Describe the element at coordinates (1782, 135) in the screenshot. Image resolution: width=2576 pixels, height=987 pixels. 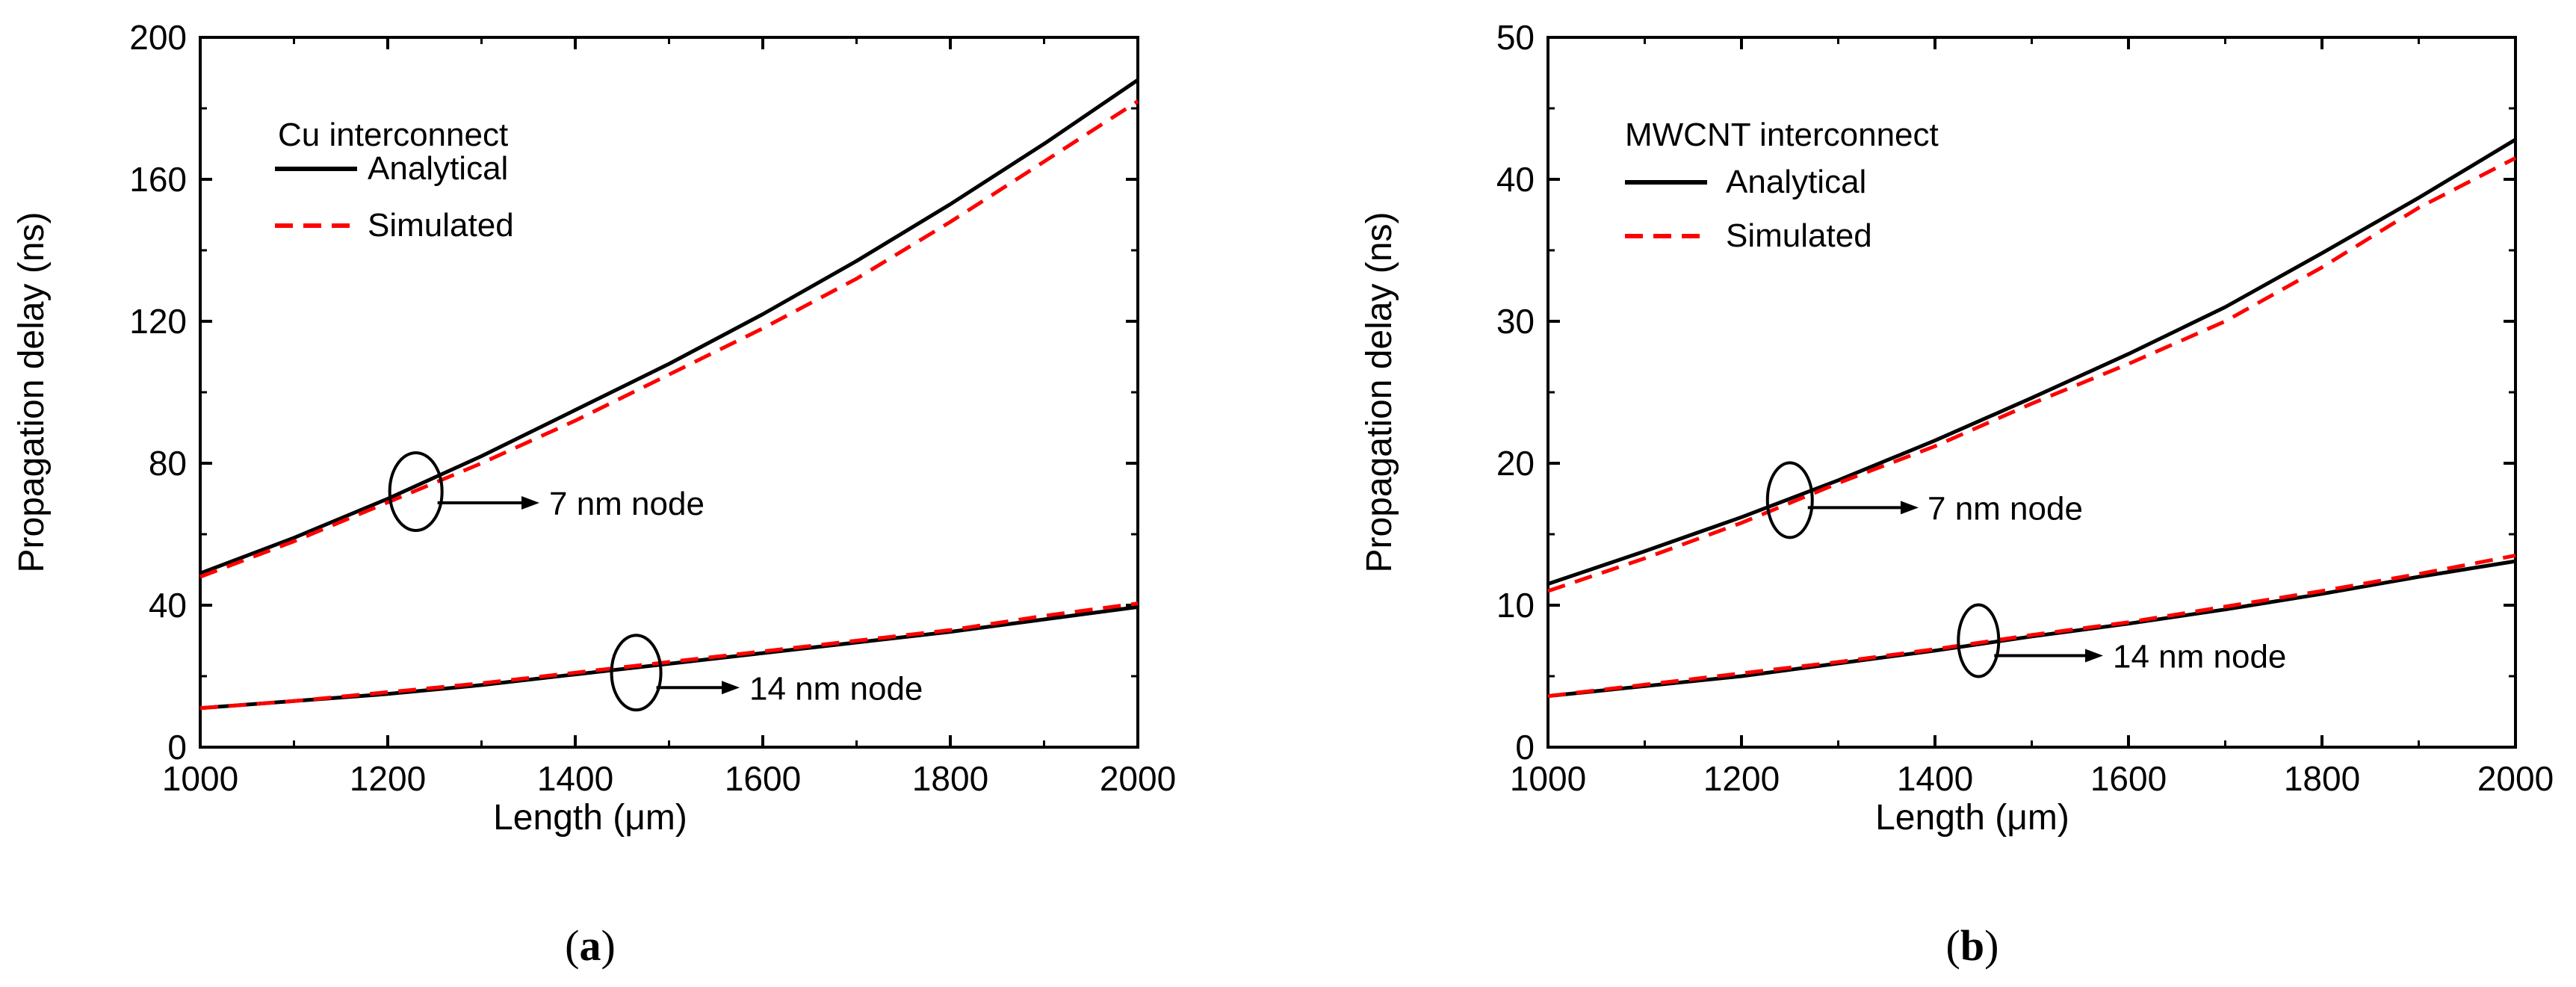
I see `legend-title: MWCNT interconnect` at that location.